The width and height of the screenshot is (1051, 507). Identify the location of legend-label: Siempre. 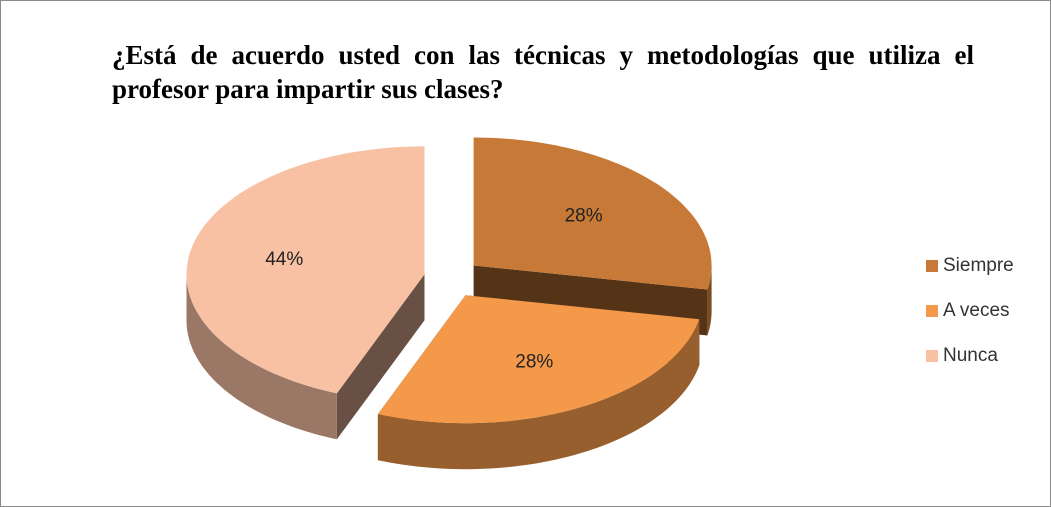
(978, 265).